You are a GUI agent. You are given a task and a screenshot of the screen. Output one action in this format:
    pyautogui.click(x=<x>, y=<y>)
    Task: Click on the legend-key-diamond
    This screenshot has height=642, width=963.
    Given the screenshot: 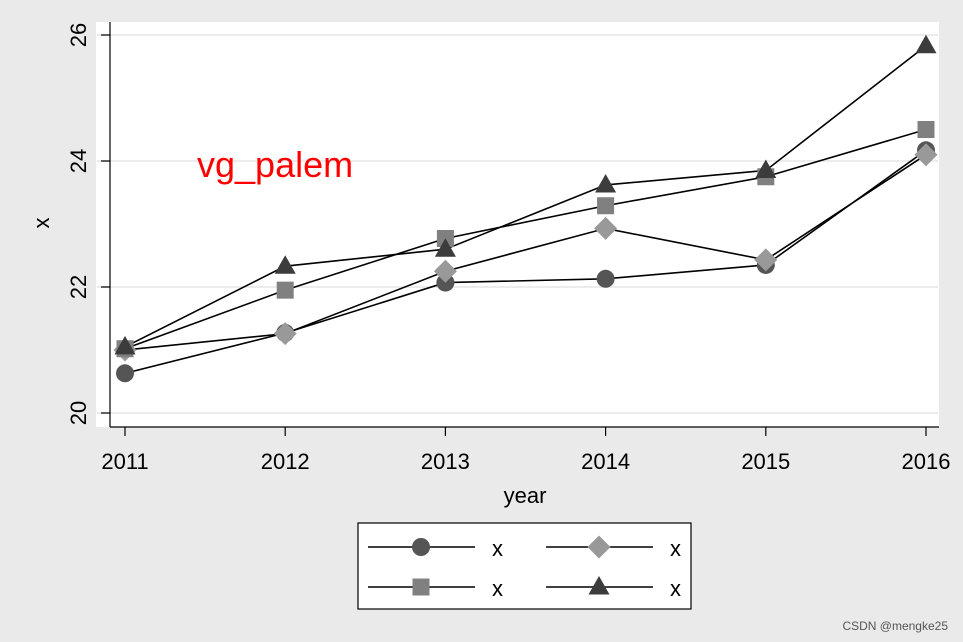 What is the action you would take?
    pyautogui.click(x=599, y=547)
    